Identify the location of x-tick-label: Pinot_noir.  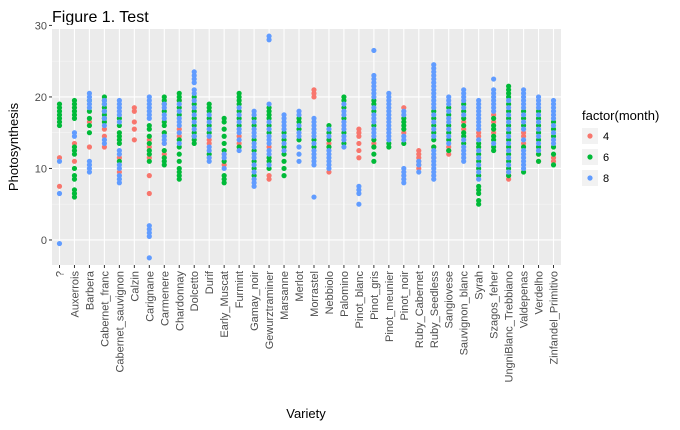
(405, 296).